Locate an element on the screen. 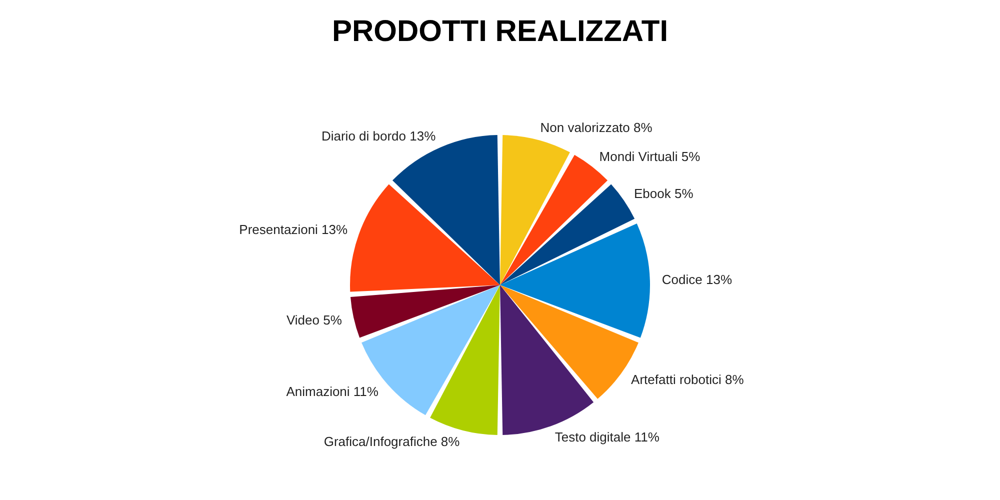 The image size is (1000, 500). slice-label: Ebook 5% is located at coordinates (664, 193).